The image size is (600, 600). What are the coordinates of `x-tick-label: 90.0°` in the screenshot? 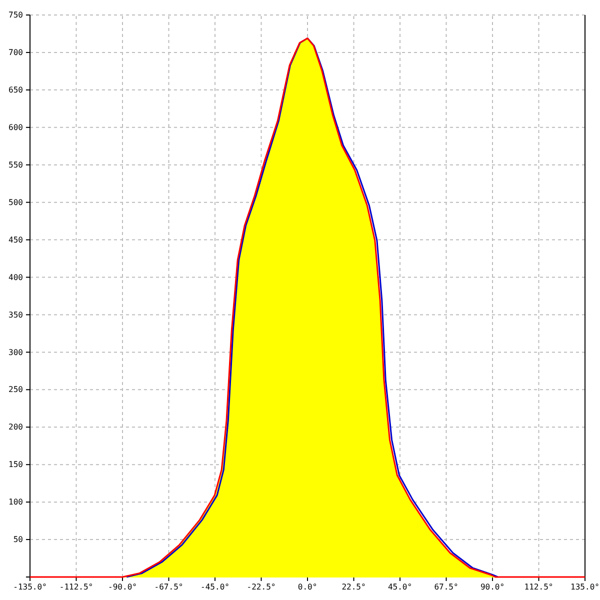 It's located at (492, 587).